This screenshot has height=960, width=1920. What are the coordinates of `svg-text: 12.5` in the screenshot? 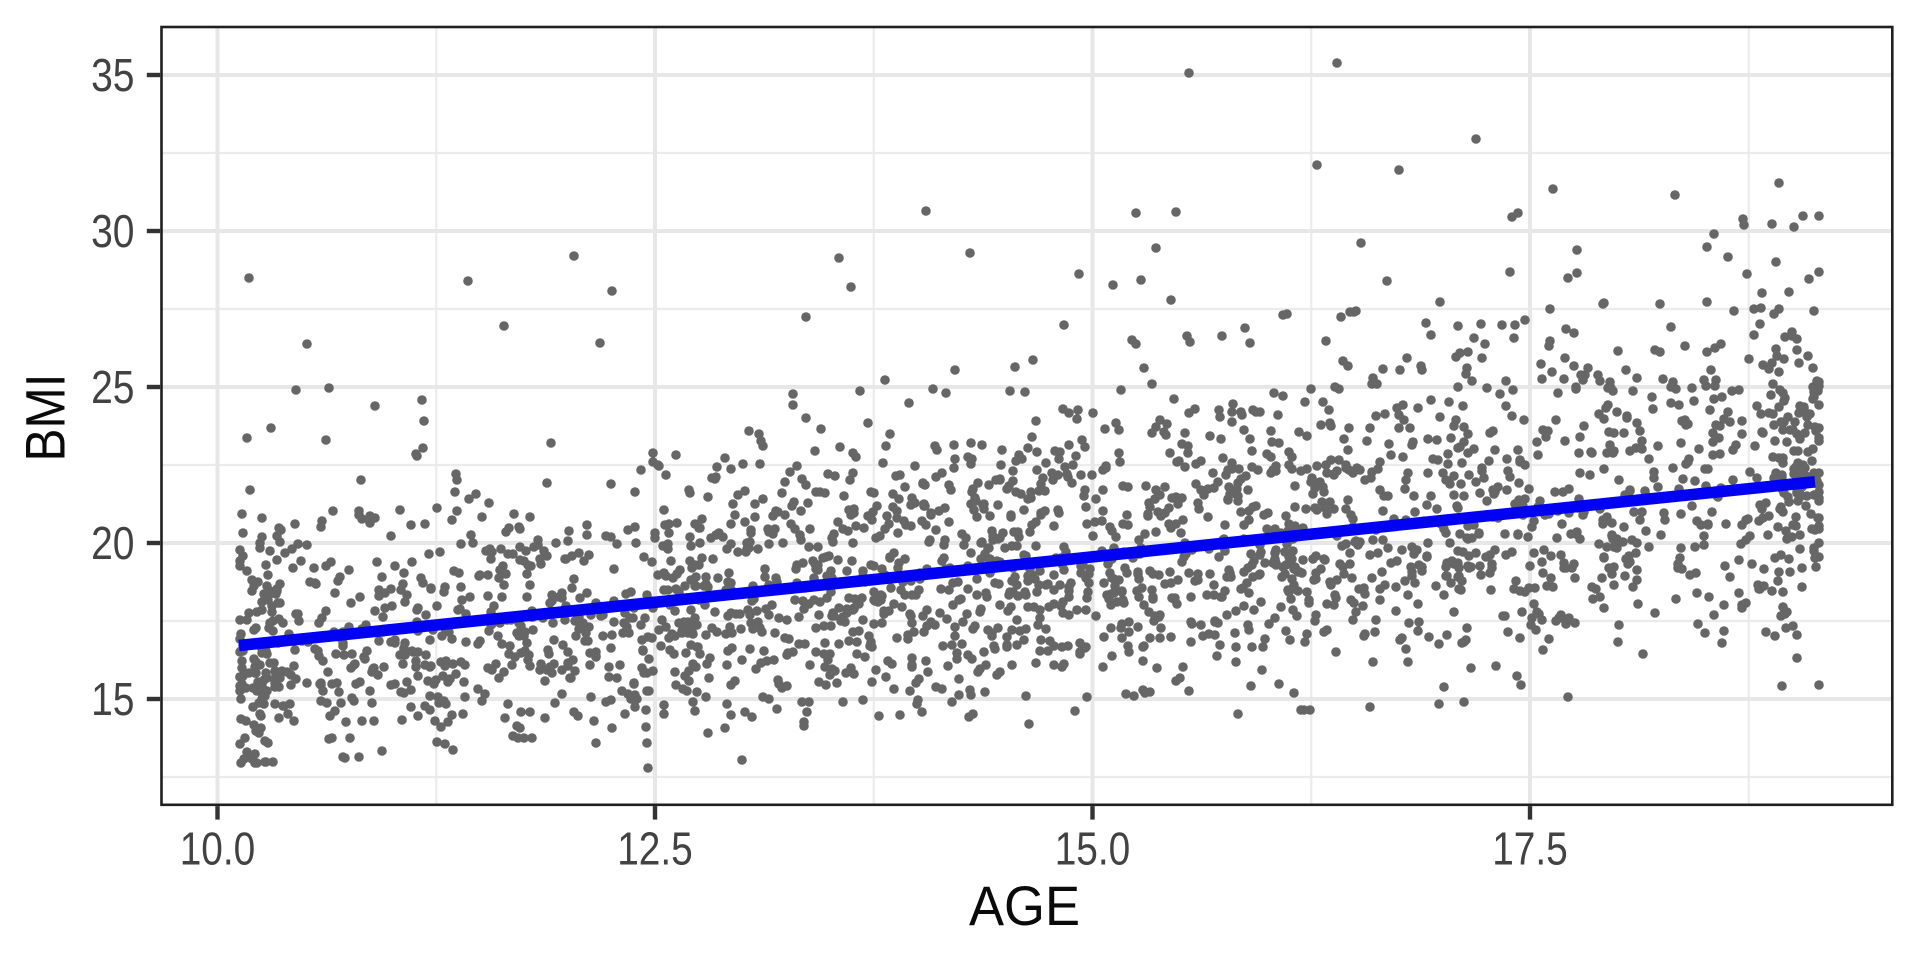 It's located at (655, 848).